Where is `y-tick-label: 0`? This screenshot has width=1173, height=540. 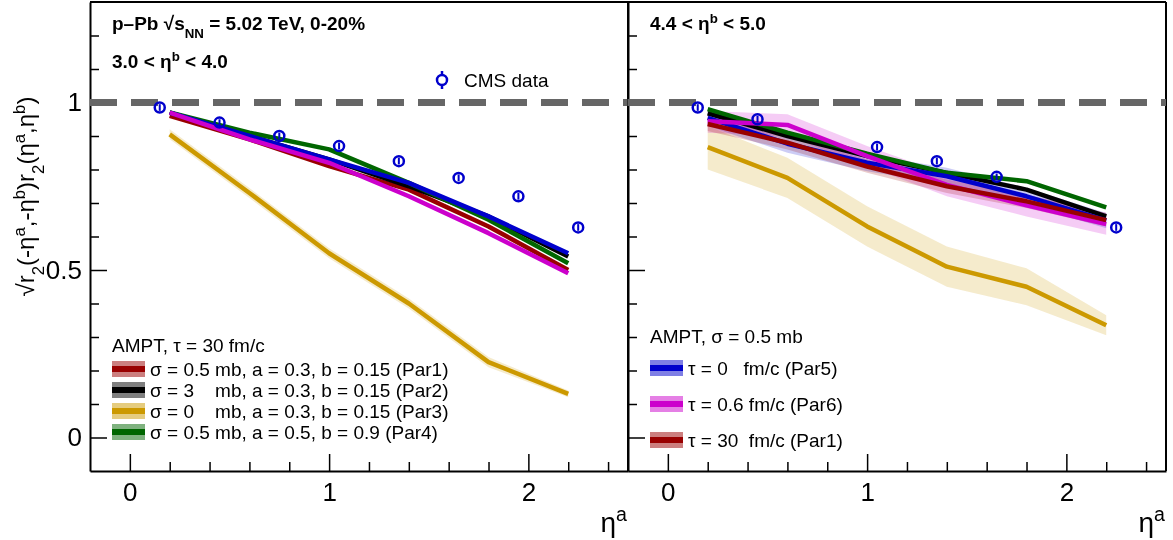
y-tick-label: 0 is located at coordinates (74, 437).